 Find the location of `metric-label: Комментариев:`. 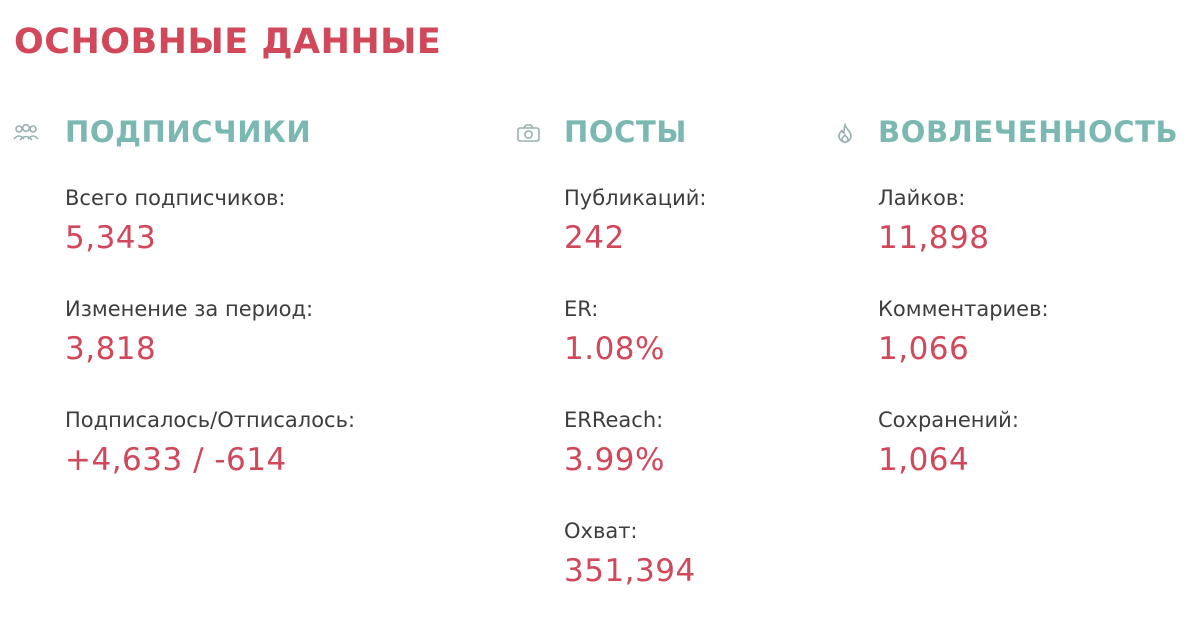

metric-label: Комментариев: is located at coordinates (963, 309).